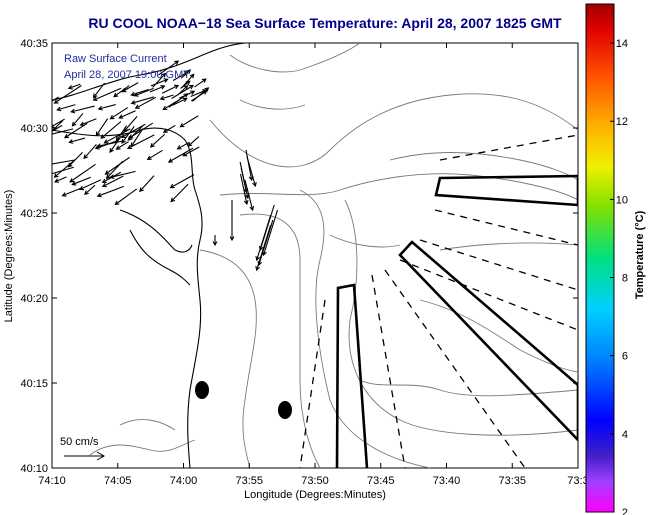  What do you see at coordinates (249, 481) in the screenshot?
I see `x-tick-label: 73:55` at bounding box center [249, 481].